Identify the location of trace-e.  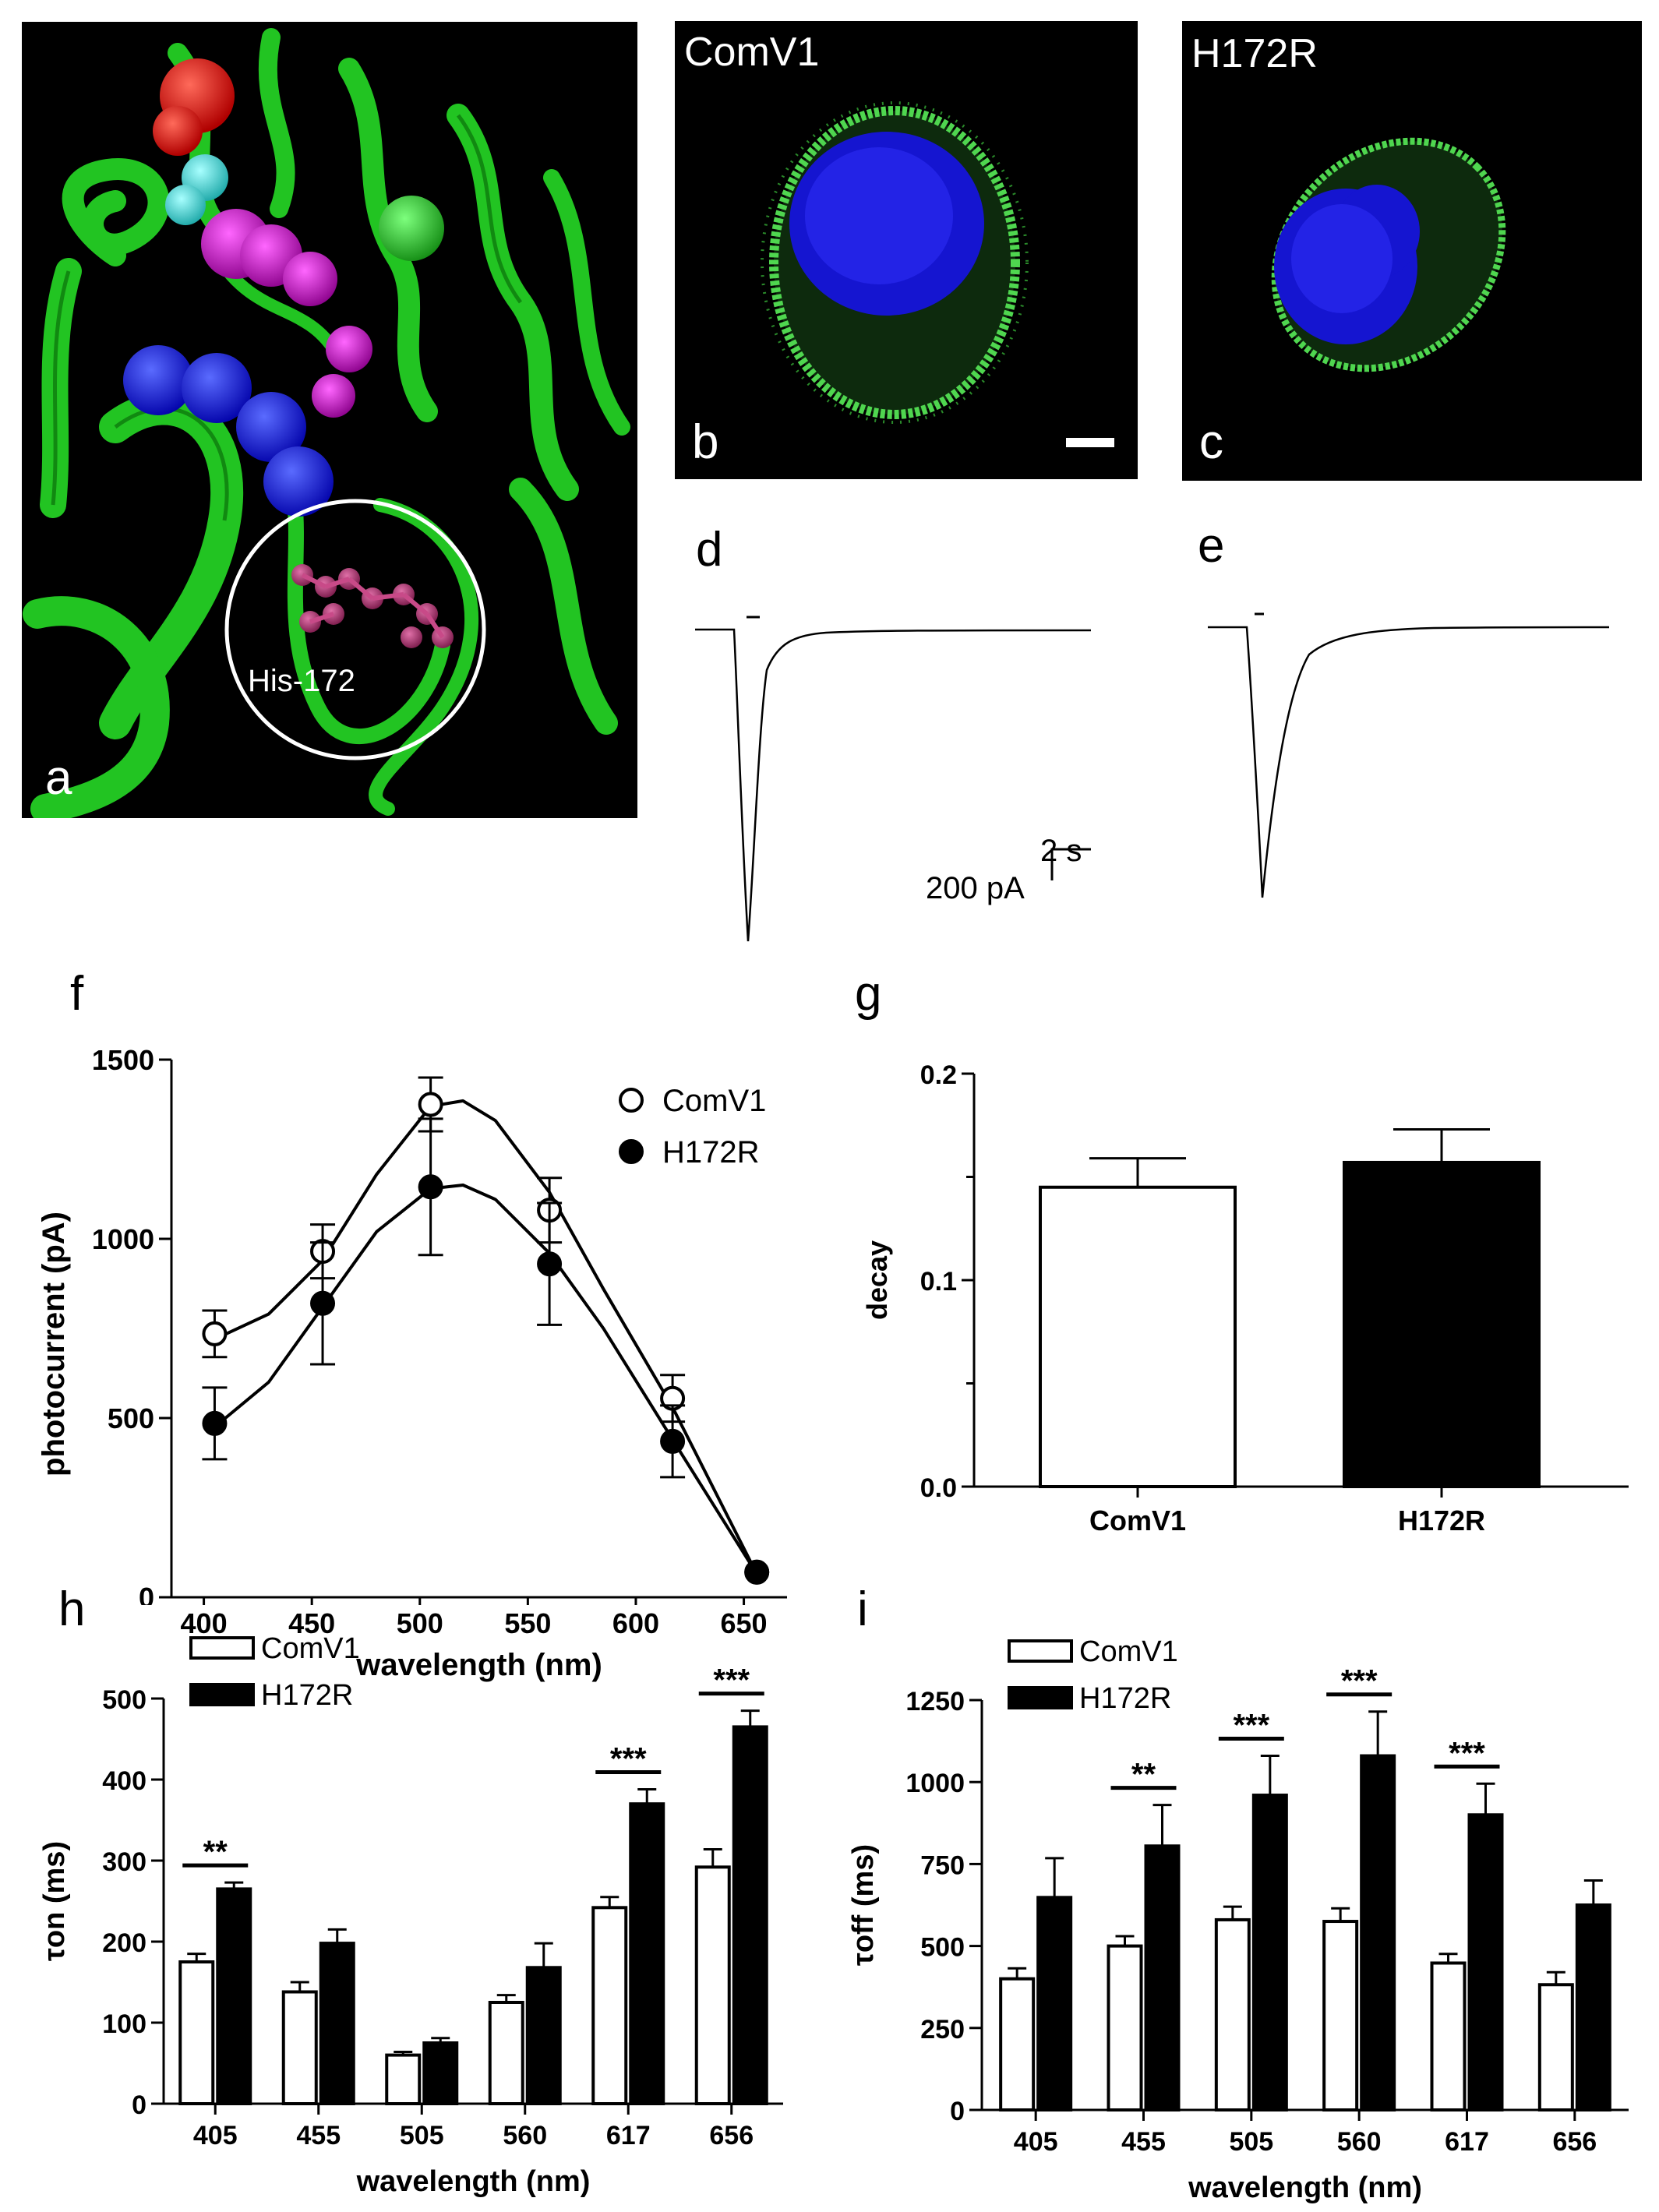
(1408, 756).